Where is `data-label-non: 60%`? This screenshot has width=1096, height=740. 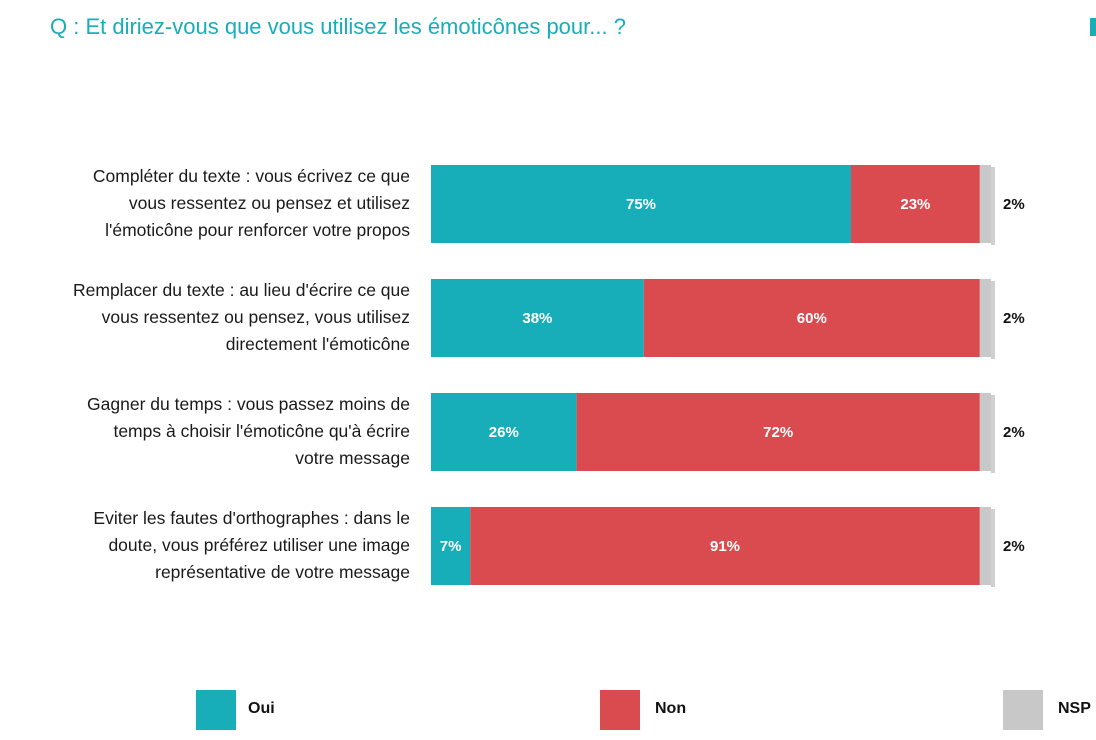 data-label-non: 60% is located at coordinates (812, 318).